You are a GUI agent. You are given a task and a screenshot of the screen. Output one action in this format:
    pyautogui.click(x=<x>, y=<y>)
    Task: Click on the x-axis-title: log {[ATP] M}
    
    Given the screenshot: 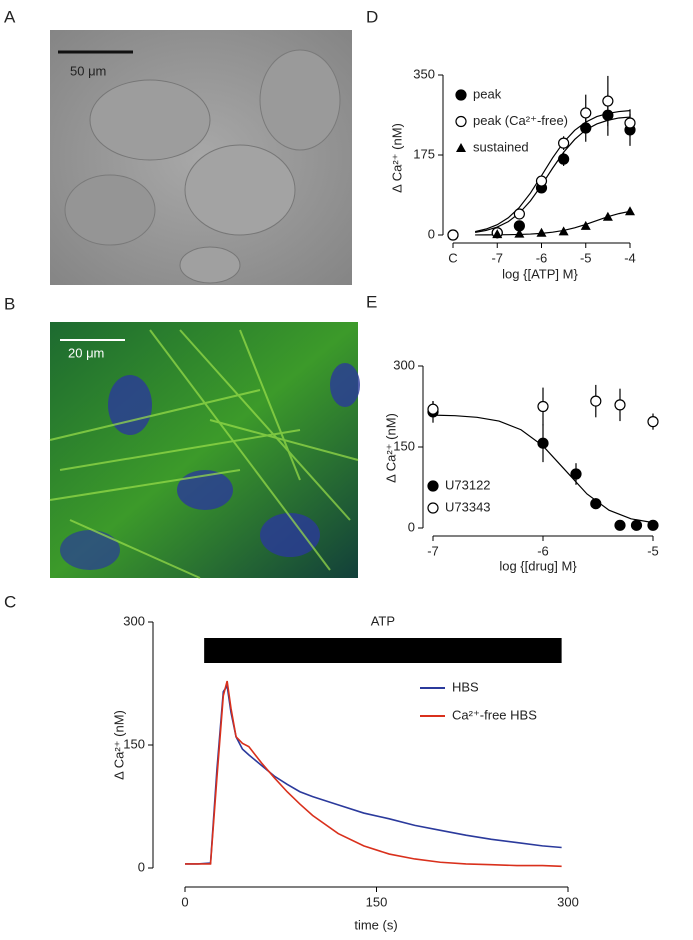 What is the action you would take?
    pyautogui.click(x=540, y=273)
    